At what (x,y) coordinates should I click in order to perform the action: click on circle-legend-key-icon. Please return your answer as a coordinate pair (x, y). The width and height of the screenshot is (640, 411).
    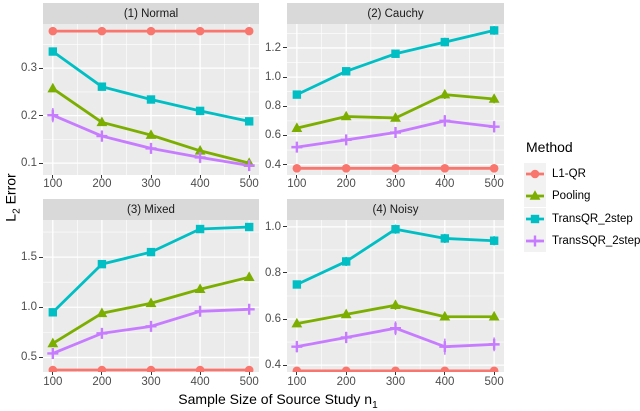
    Looking at the image, I should click on (535, 174).